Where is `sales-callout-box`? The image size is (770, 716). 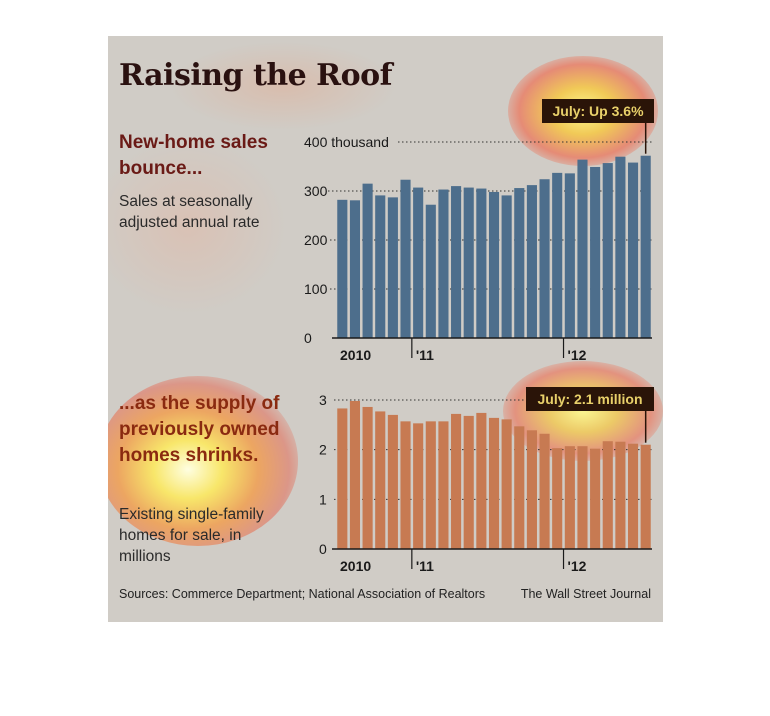 sales-callout-box is located at coordinates (598, 111).